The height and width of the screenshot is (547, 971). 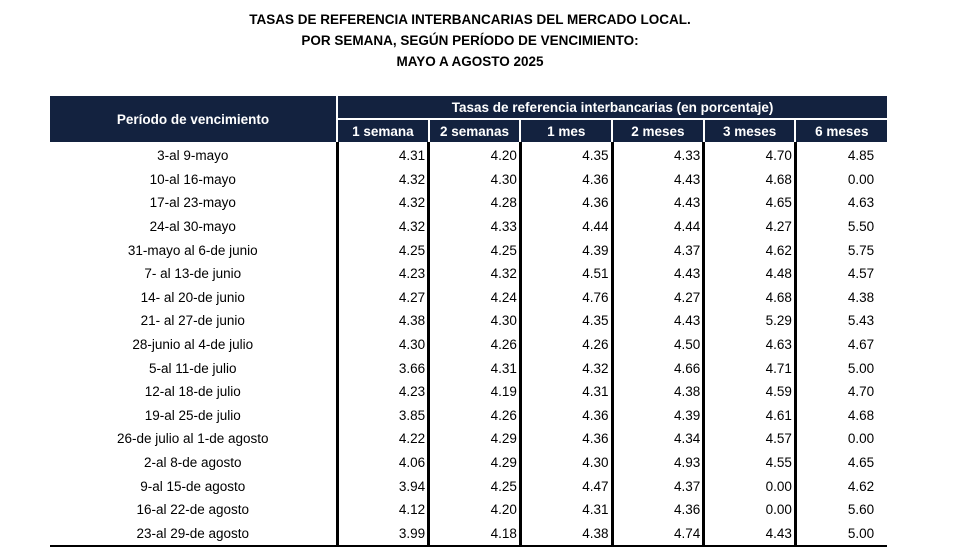 I want to click on rate-cell: 4.65, so click(x=750, y=203).